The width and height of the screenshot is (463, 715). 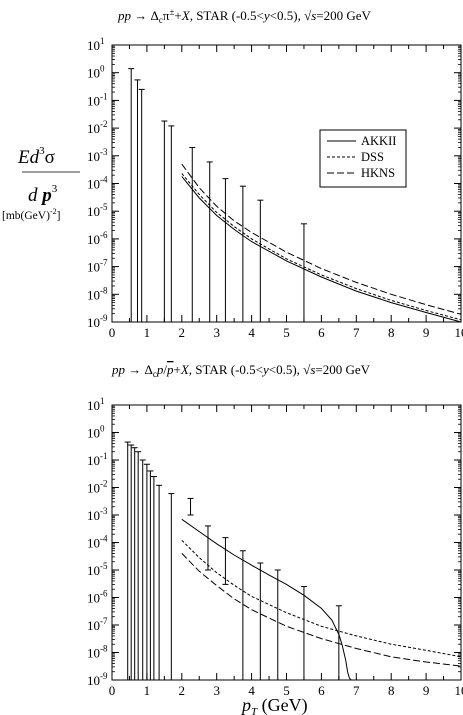 I want to click on legend-hkns-label: HKNS, so click(x=378, y=173).